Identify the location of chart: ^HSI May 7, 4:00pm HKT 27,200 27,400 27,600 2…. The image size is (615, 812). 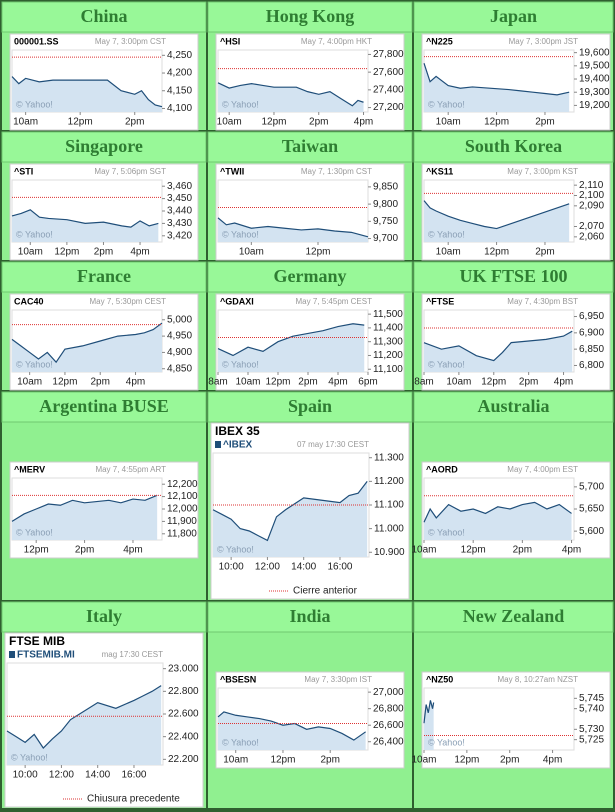
(310, 82).